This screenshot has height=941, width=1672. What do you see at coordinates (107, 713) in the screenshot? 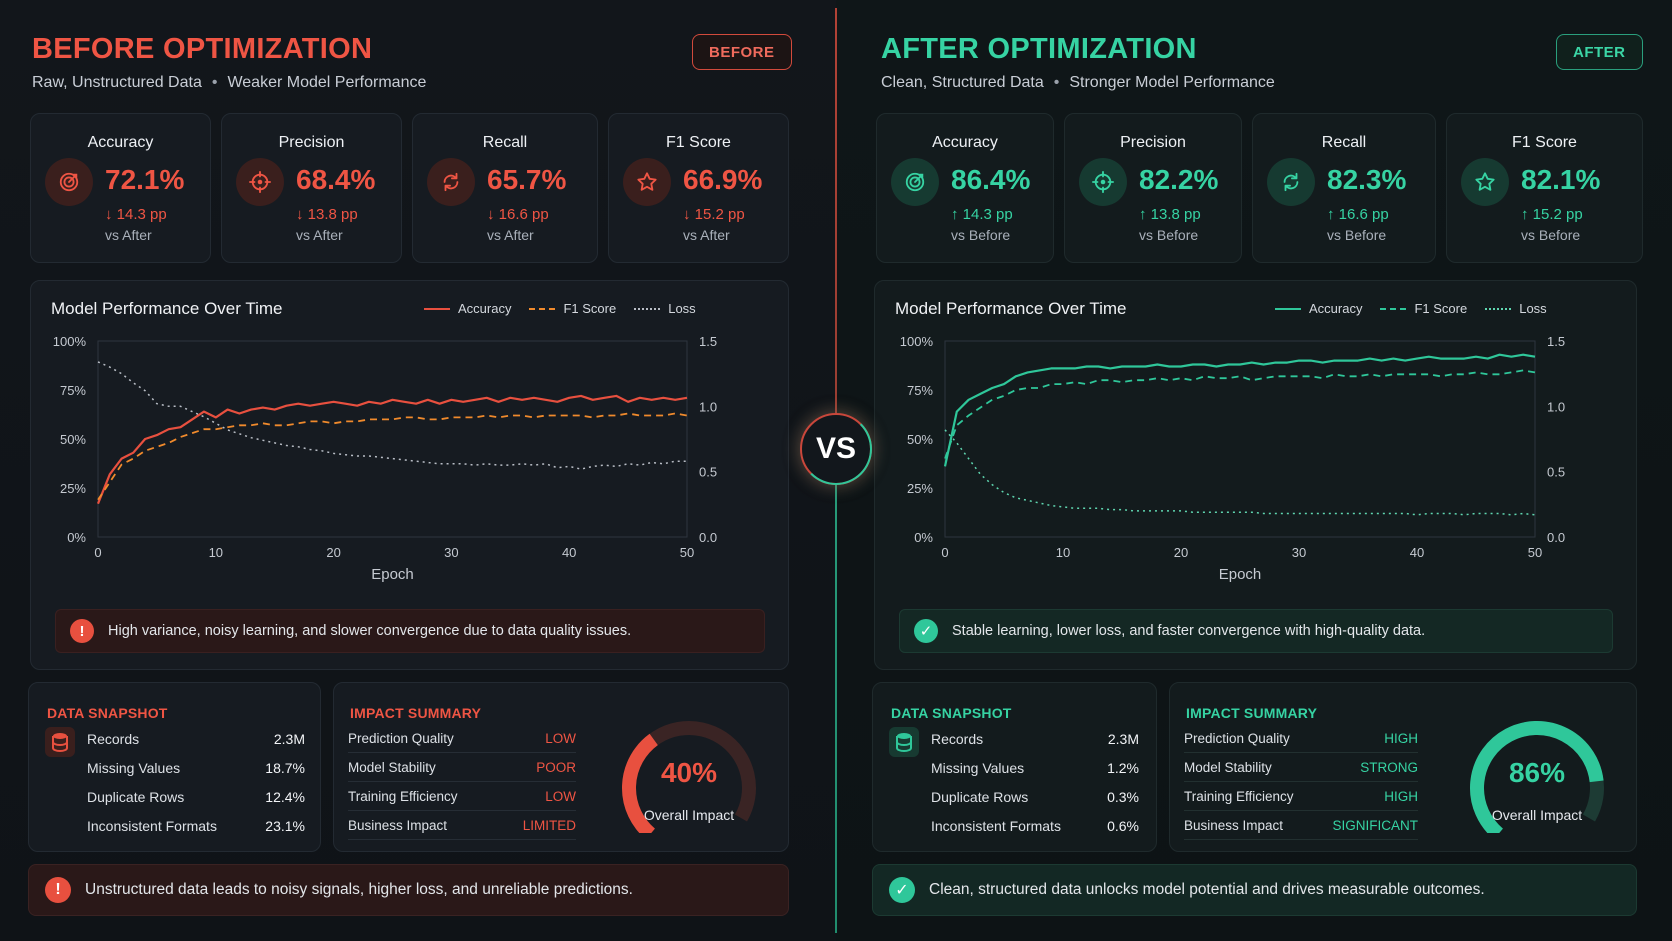
I see `before-snapshot-heading: DATA SNAPSHOT` at bounding box center [107, 713].